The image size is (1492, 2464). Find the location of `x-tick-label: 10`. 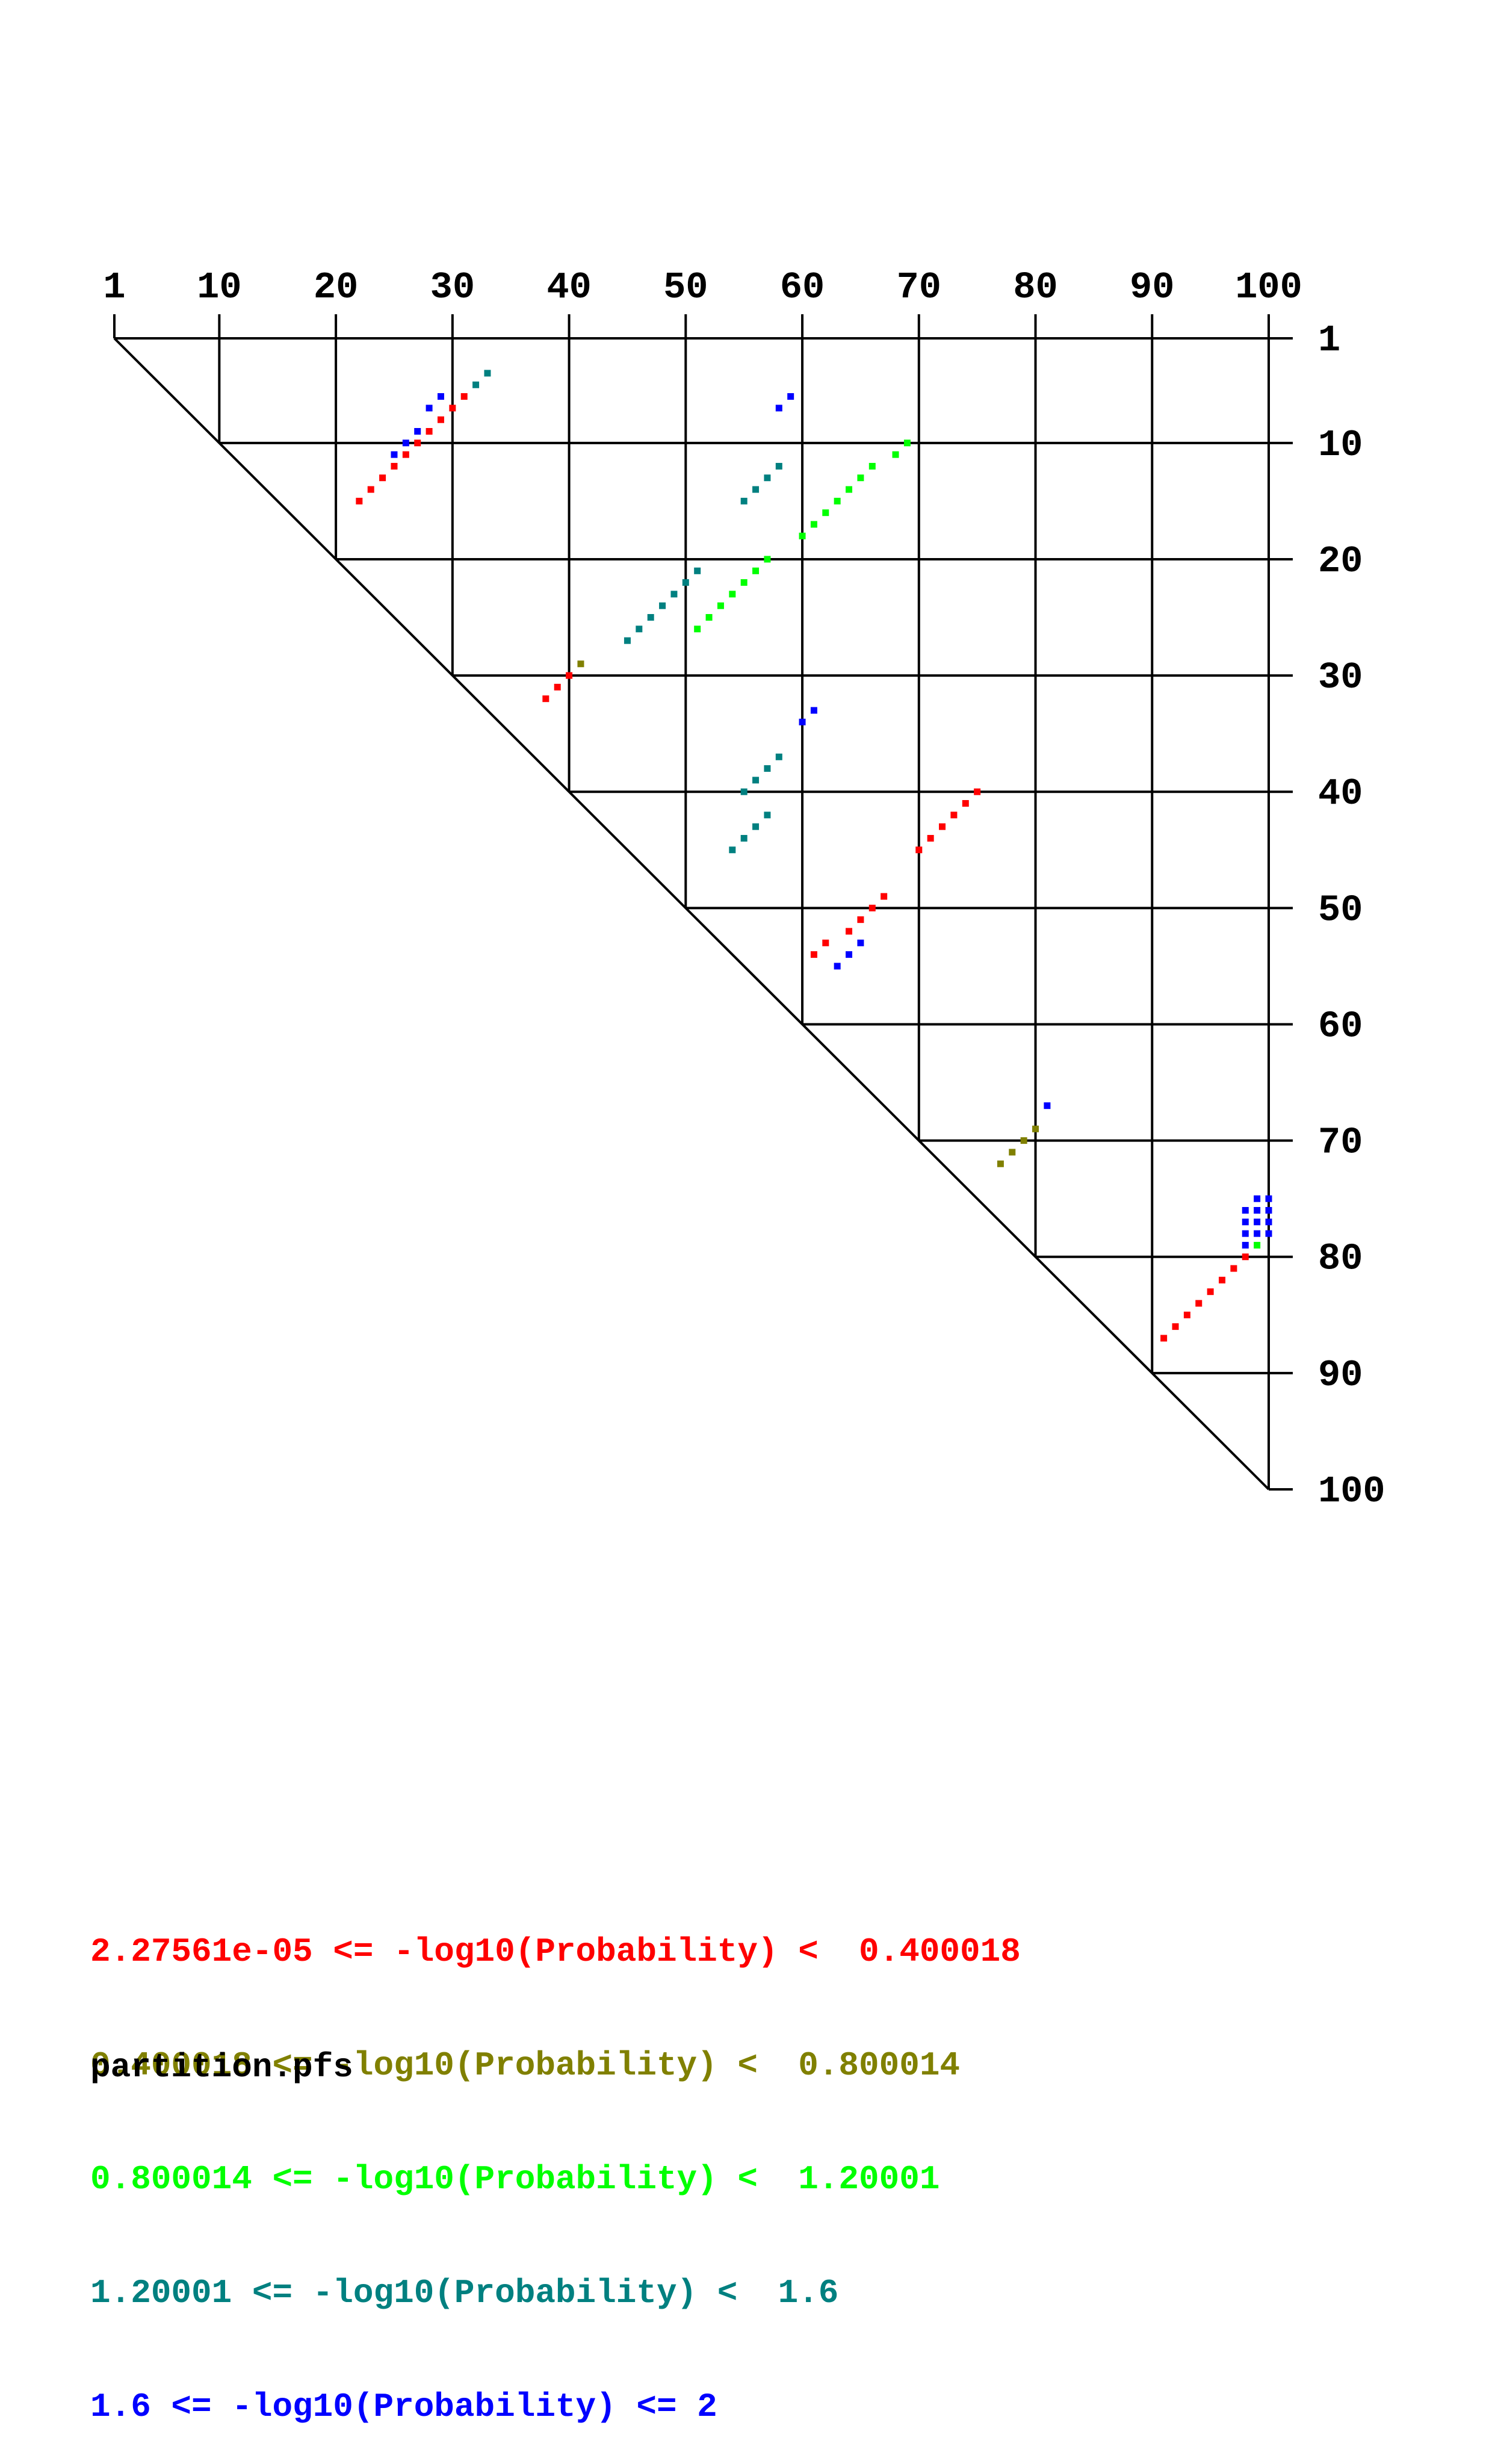

x-tick-label: 10 is located at coordinates (219, 287).